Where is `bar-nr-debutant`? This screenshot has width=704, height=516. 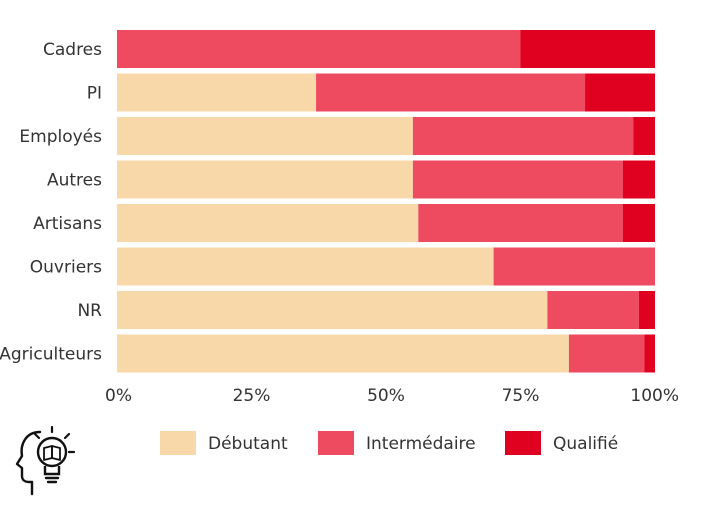
bar-nr-debutant is located at coordinates (332, 310).